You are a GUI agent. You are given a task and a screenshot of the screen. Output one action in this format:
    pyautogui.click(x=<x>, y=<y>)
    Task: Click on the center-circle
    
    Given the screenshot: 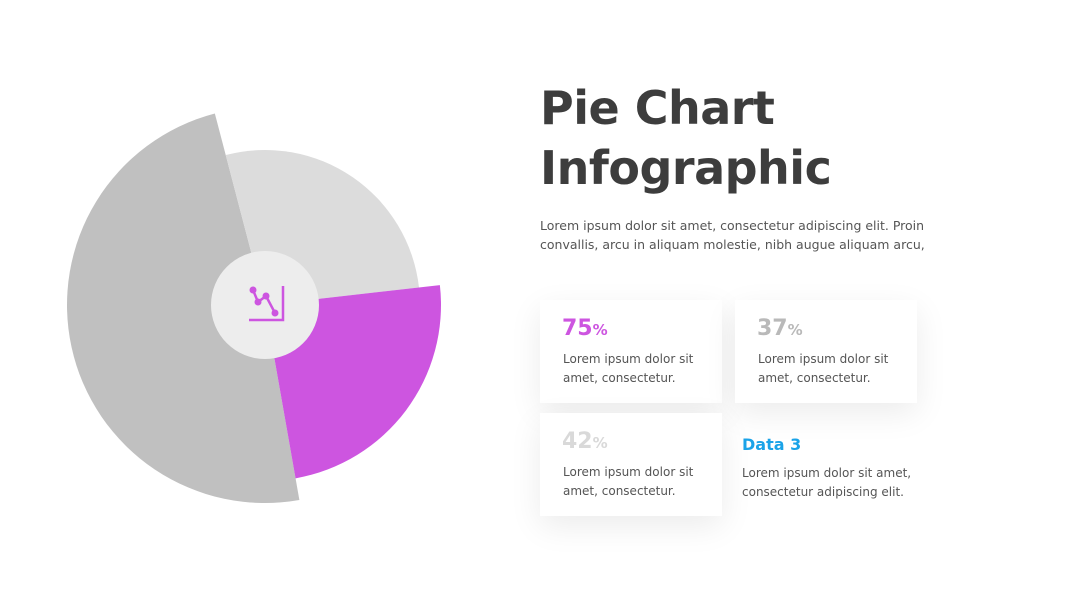 What is the action you would take?
    pyautogui.click(x=265, y=305)
    